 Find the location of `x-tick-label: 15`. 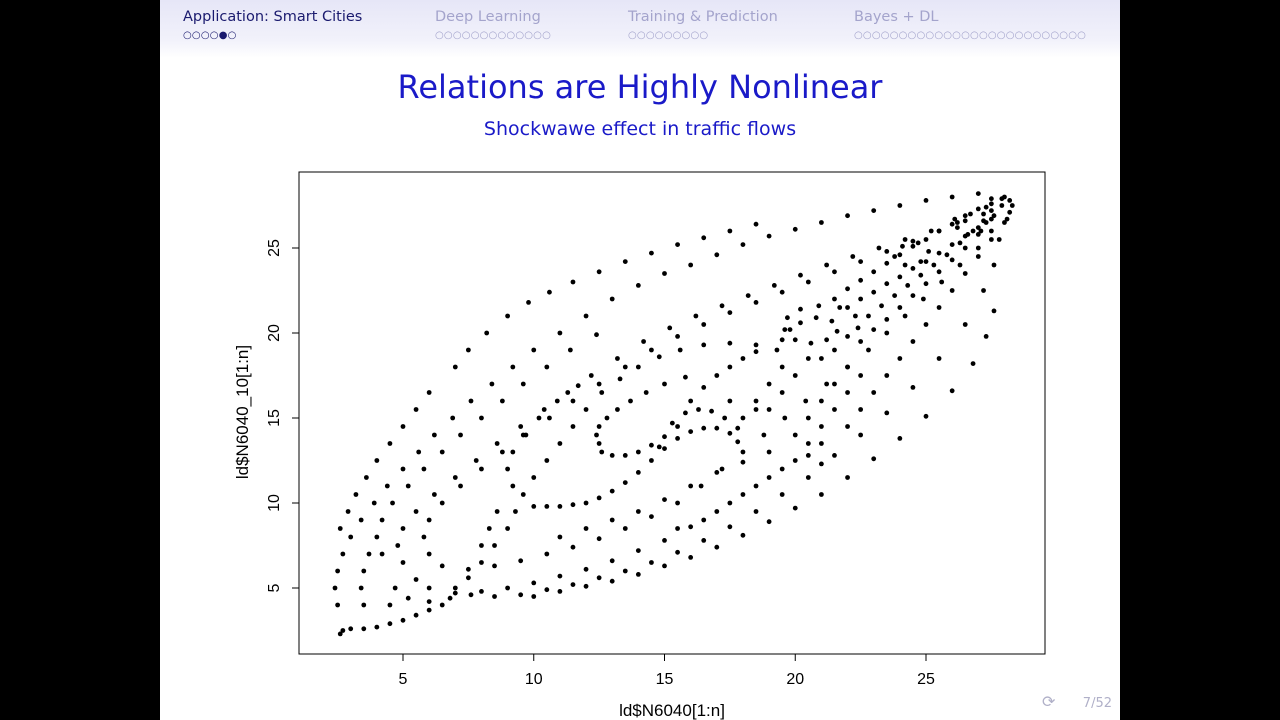

x-tick-label: 15 is located at coordinates (665, 679).